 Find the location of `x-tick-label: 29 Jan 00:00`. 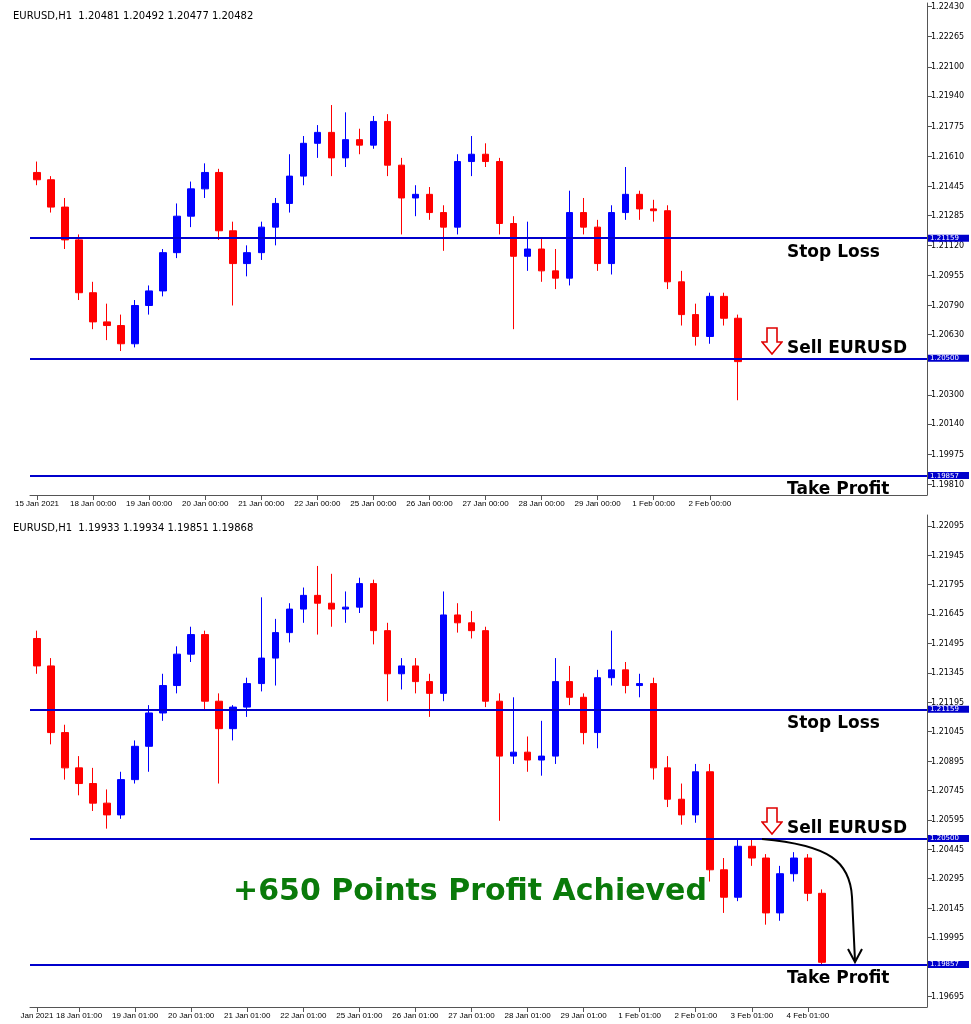

x-tick-label: 29 Jan 00:00 is located at coordinates (598, 503).